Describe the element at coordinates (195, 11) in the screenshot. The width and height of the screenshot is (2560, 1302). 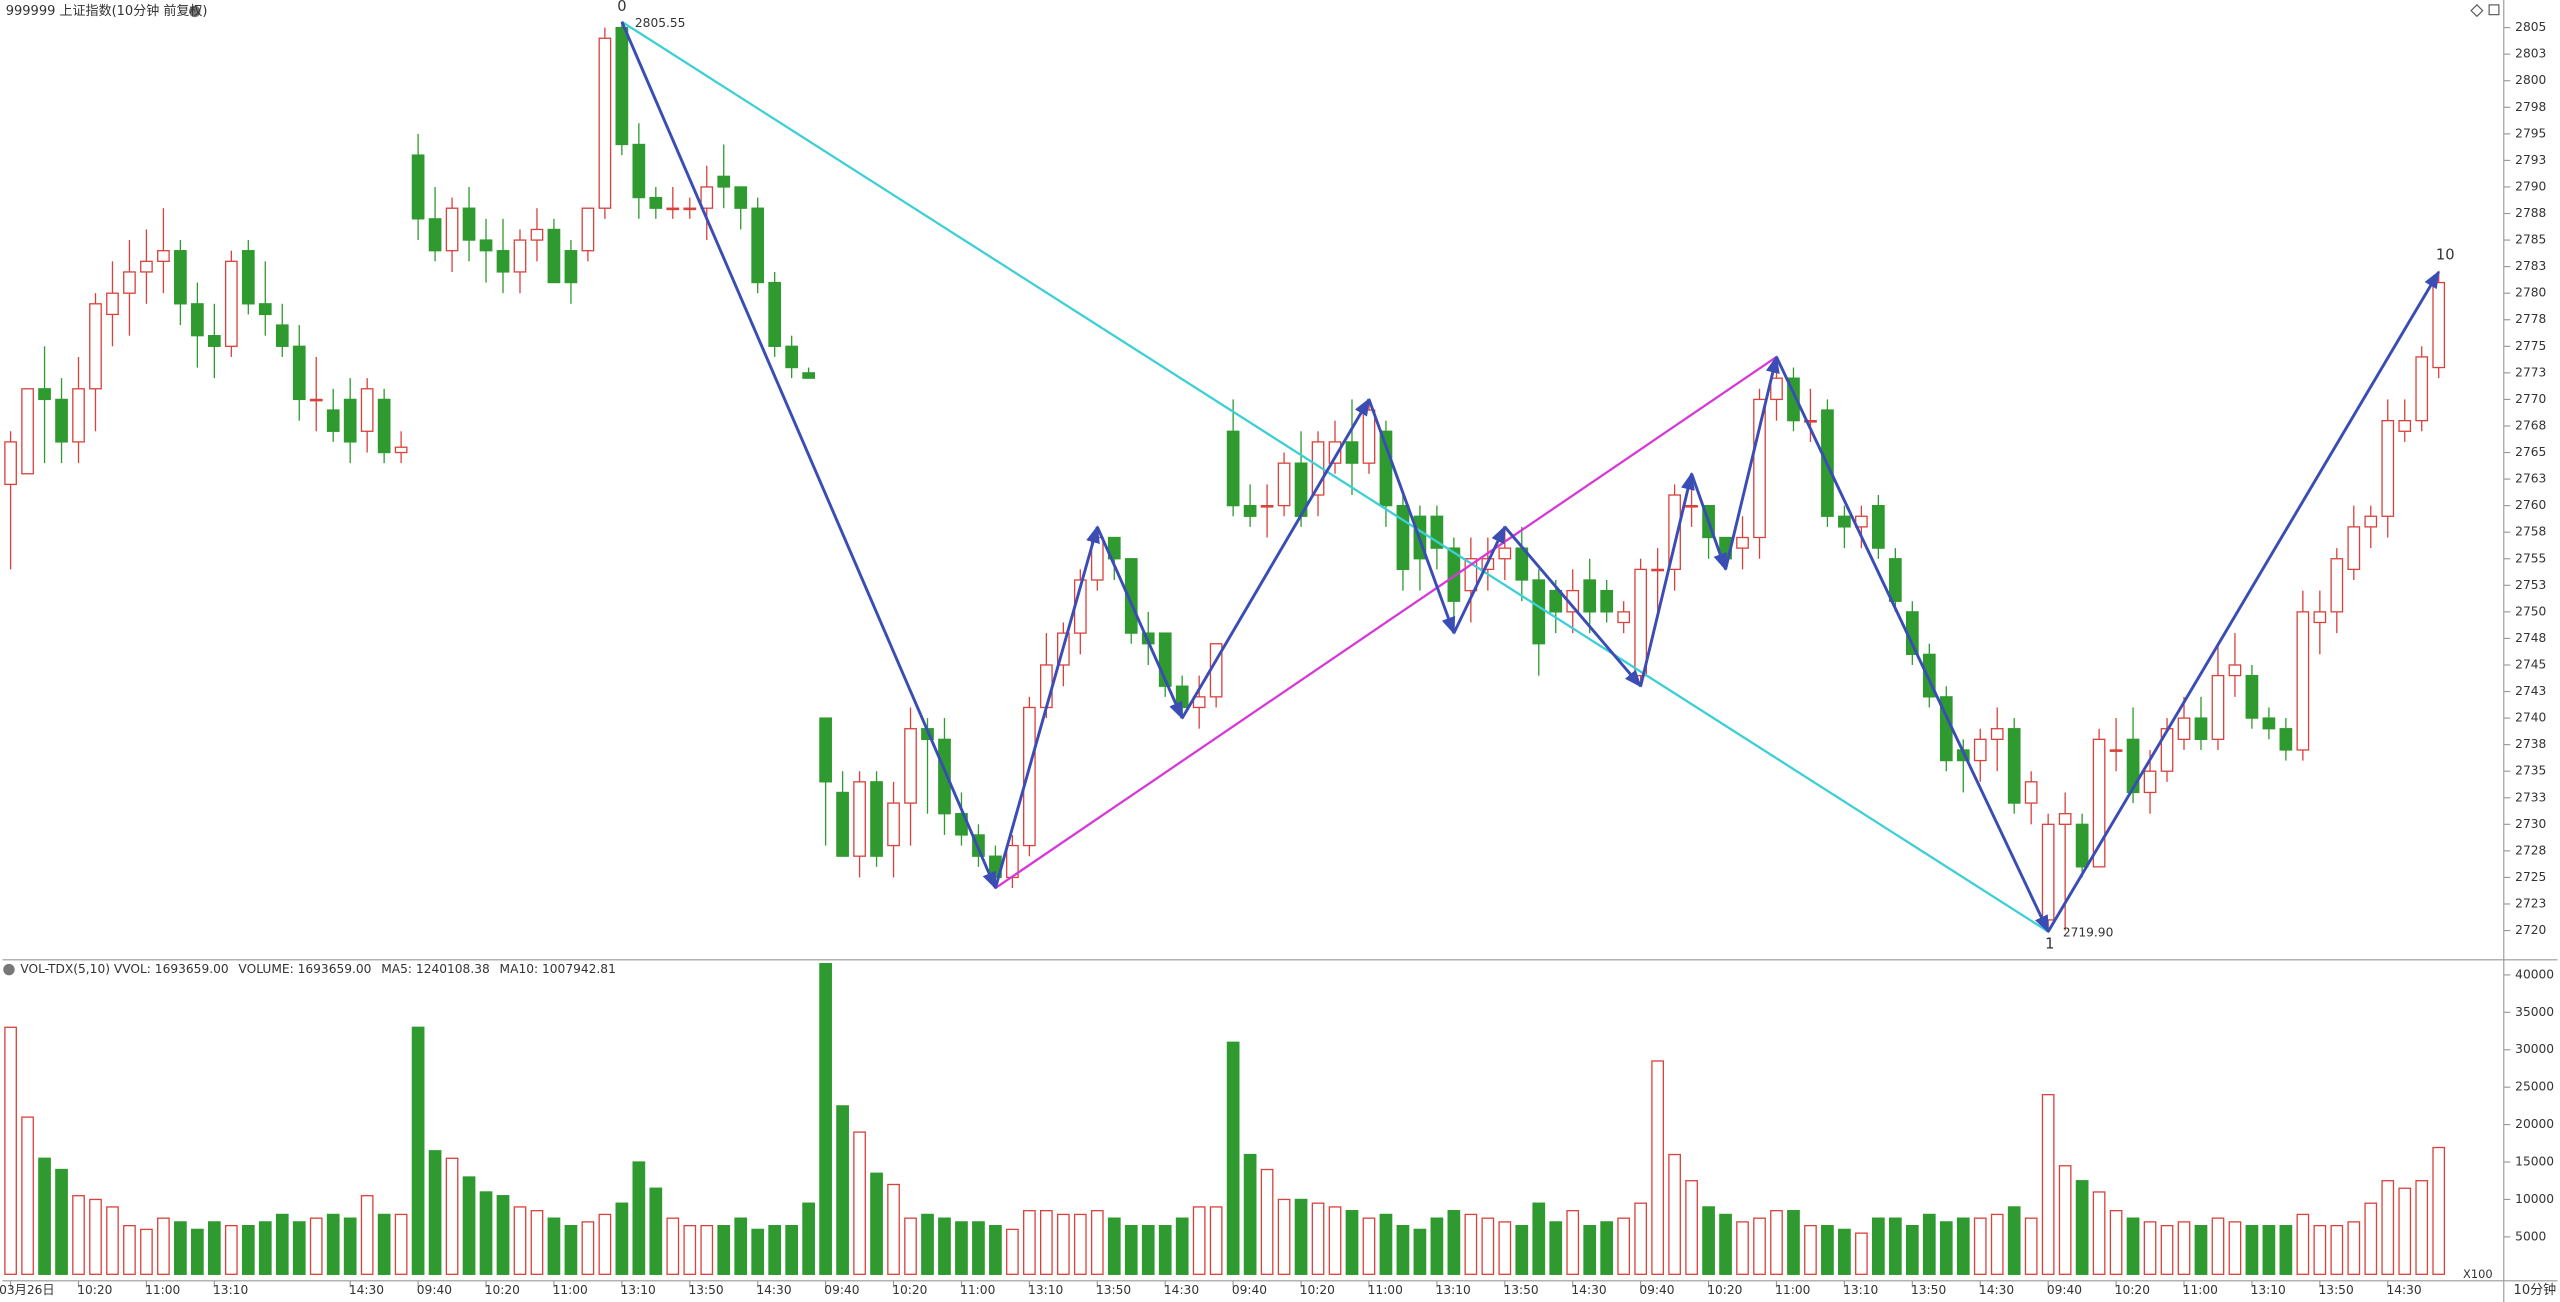
I see `menu-icon` at that location.